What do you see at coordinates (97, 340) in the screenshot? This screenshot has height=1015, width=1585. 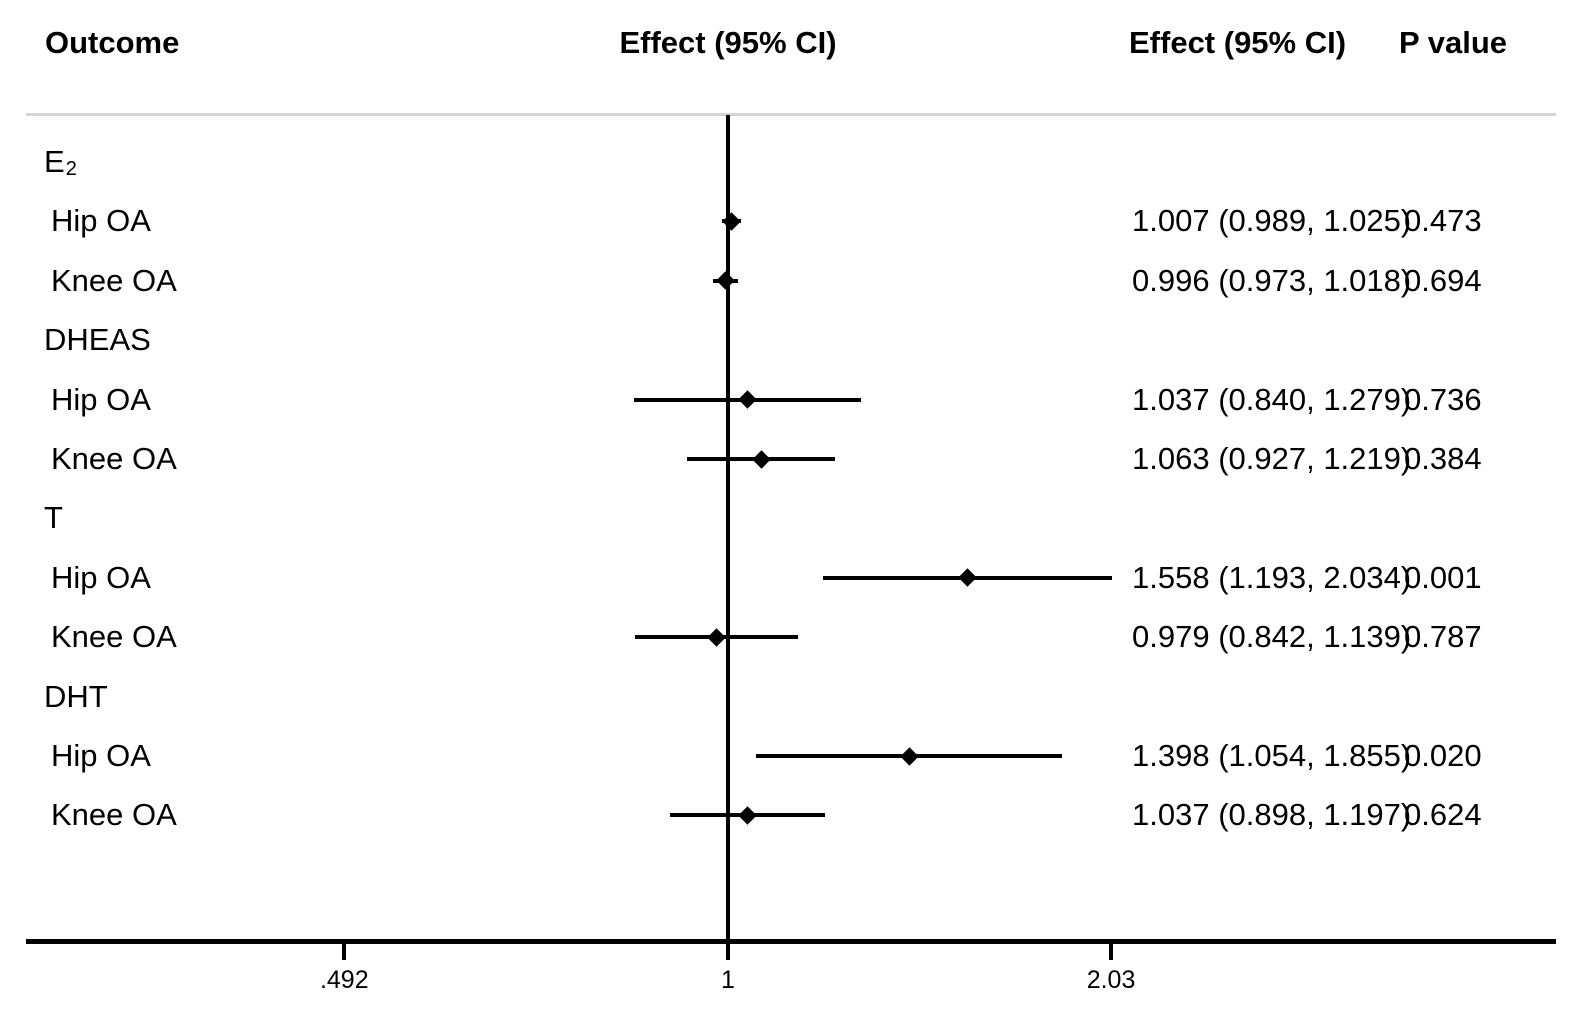 I see `outcome-group-label: DHEAS` at bounding box center [97, 340].